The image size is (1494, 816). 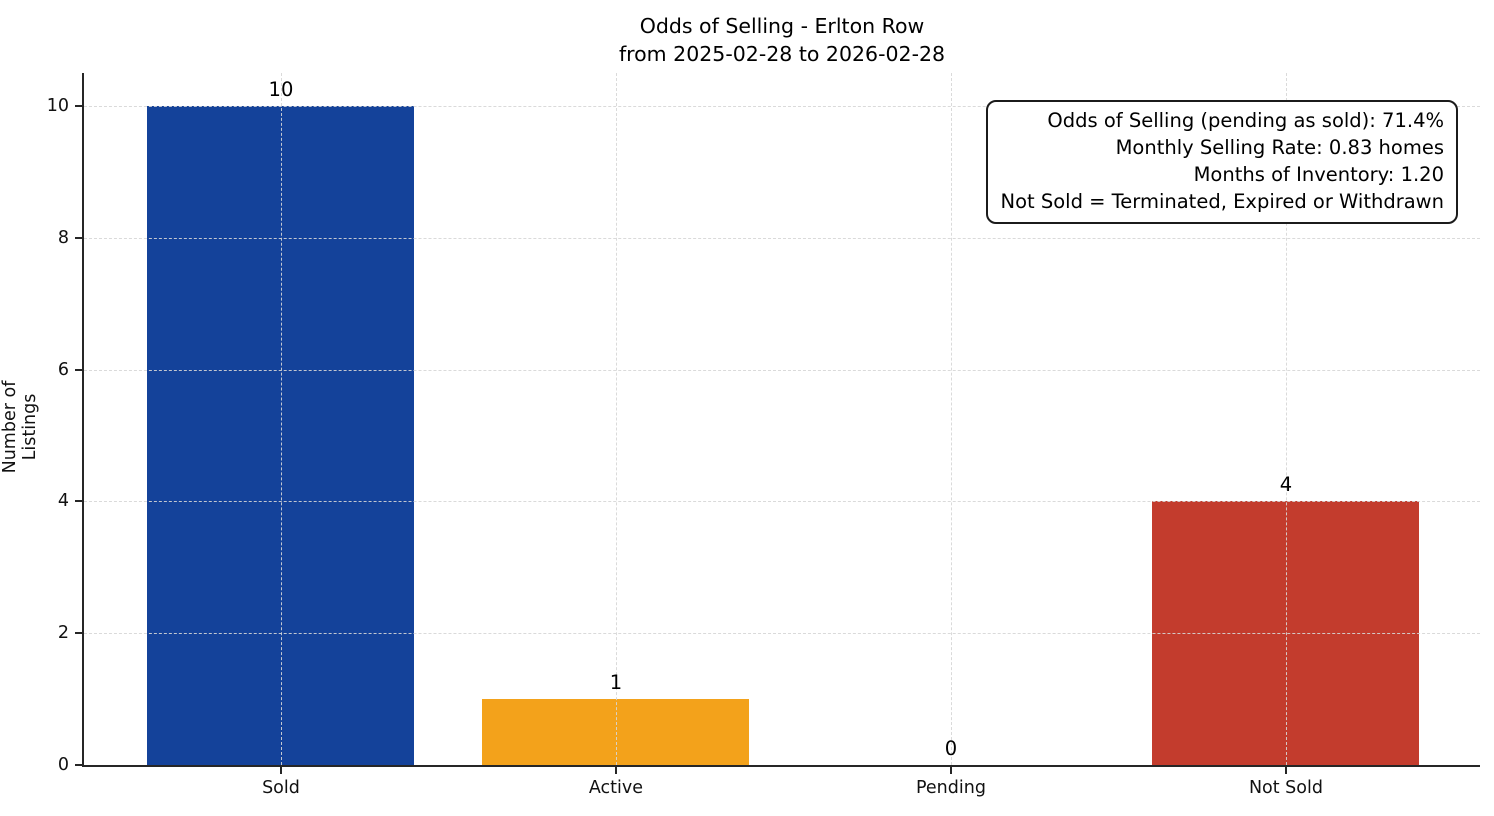 What do you see at coordinates (63, 765) in the screenshot?
I see `y-tick-label: 0` at bounding box center [63, 765].